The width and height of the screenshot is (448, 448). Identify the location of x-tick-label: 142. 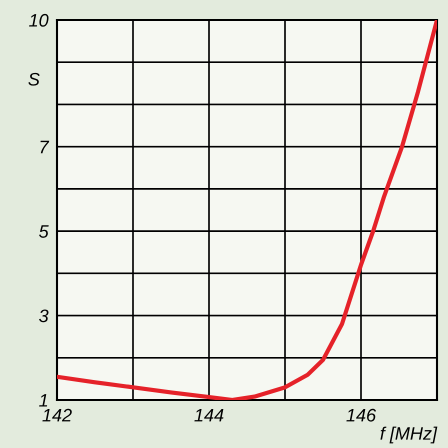
(57, 415).